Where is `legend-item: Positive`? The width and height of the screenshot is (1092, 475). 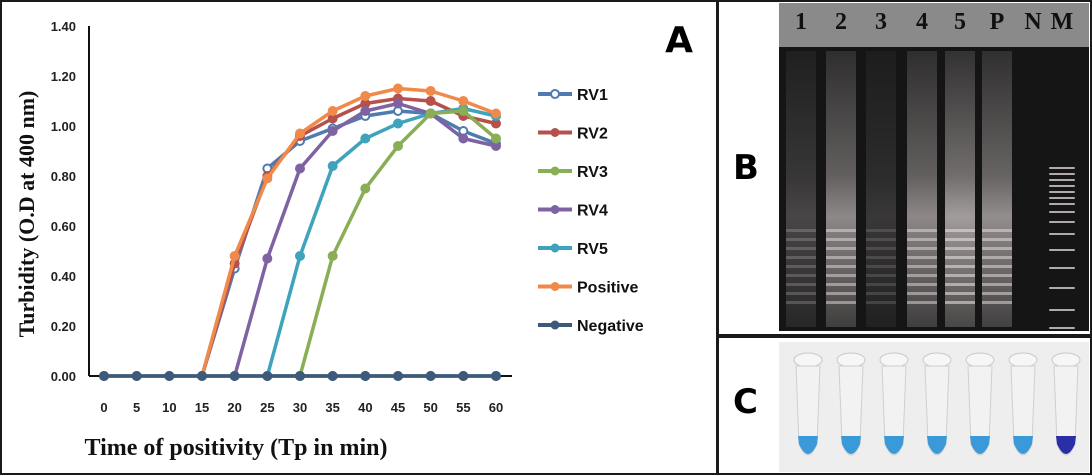 legend-item: Positive is located at coordinates (588, 288).